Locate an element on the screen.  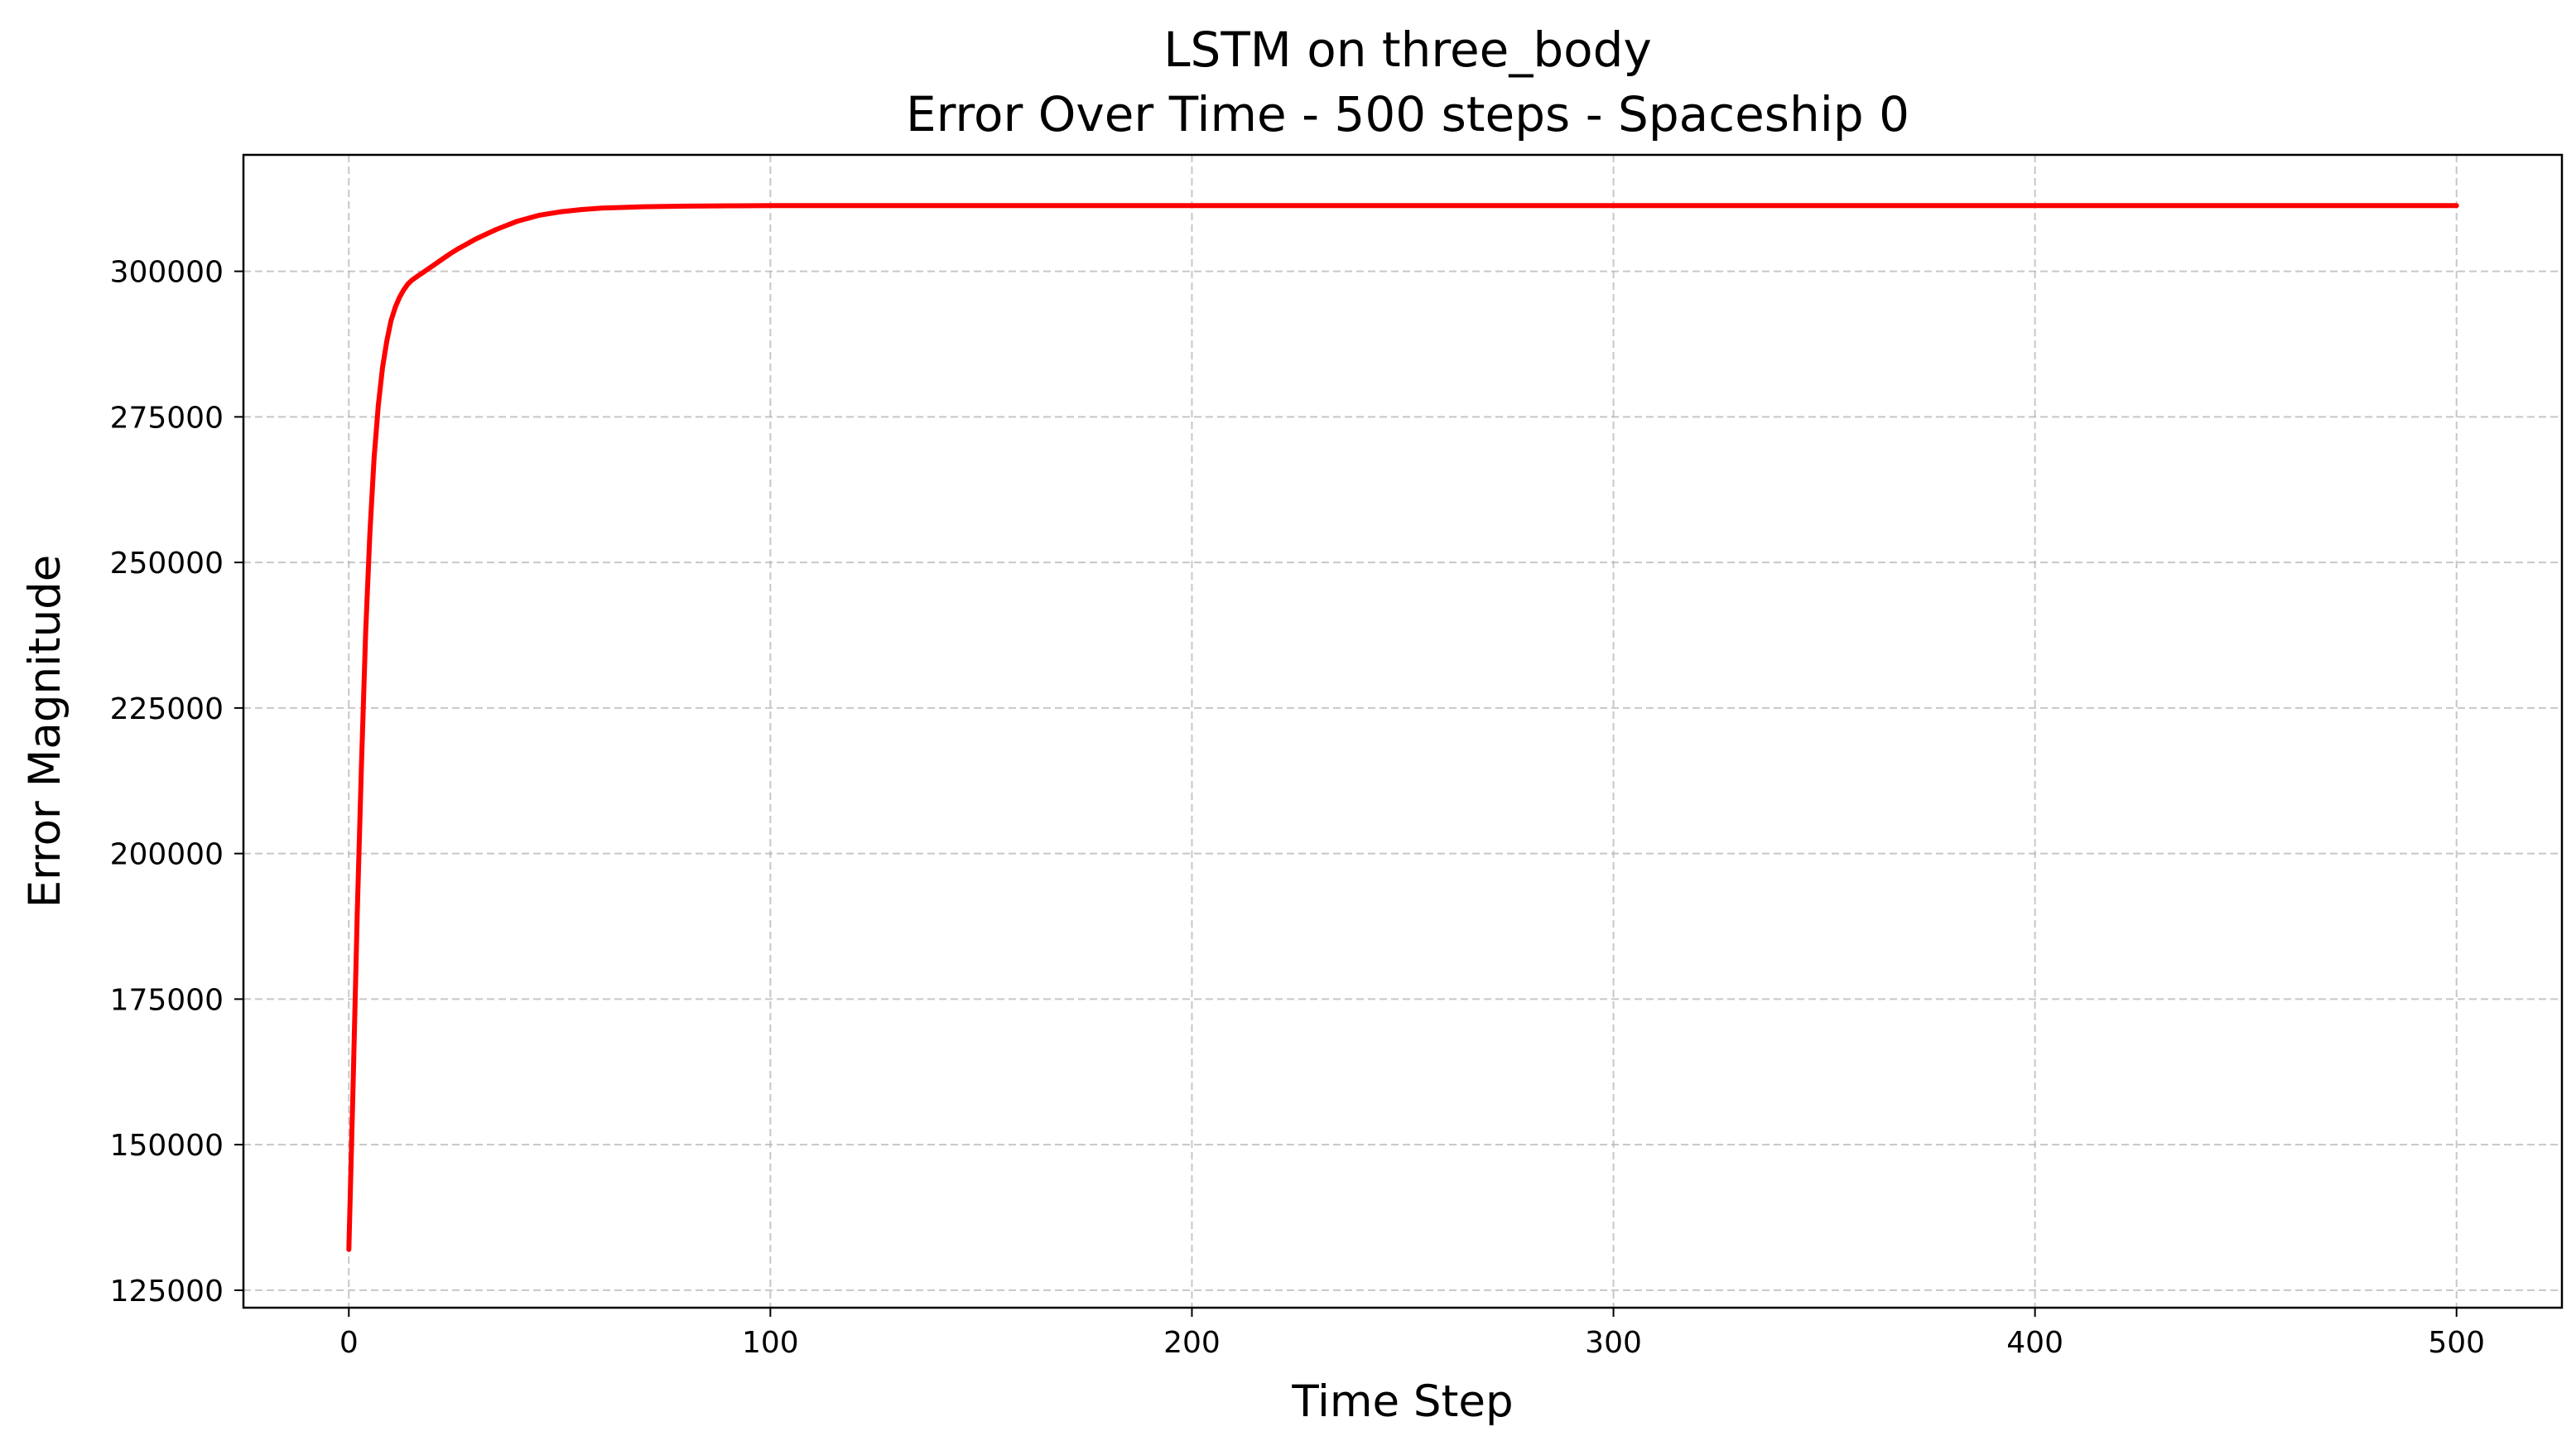
y-tick-label: 300000 is located at coordinates (167, 273).